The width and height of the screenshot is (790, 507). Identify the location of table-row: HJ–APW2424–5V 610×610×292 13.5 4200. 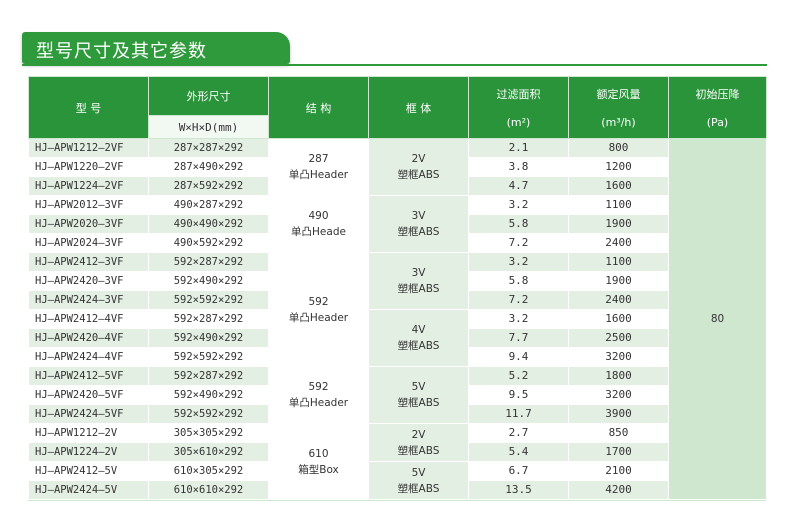
(397, 490).